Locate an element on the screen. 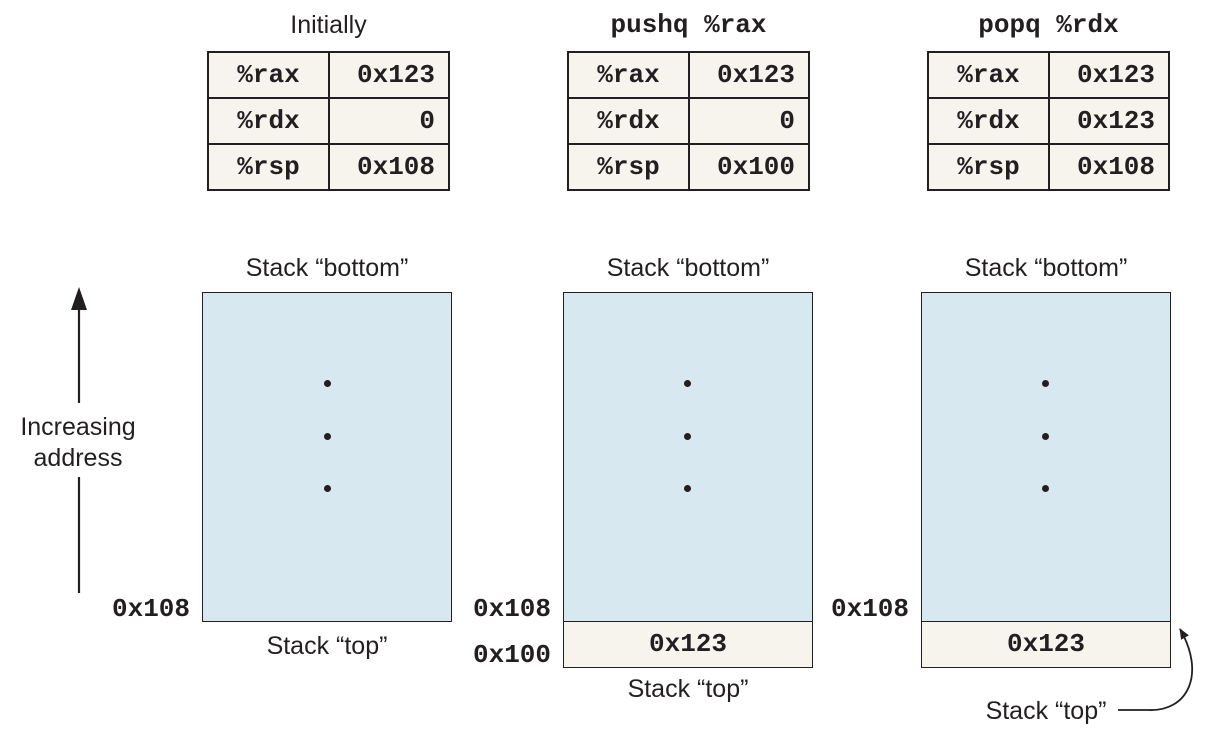 This screenshot has height=742, width=1216. address-label-0x100: 0x100 is located at coordinates (511, 655).